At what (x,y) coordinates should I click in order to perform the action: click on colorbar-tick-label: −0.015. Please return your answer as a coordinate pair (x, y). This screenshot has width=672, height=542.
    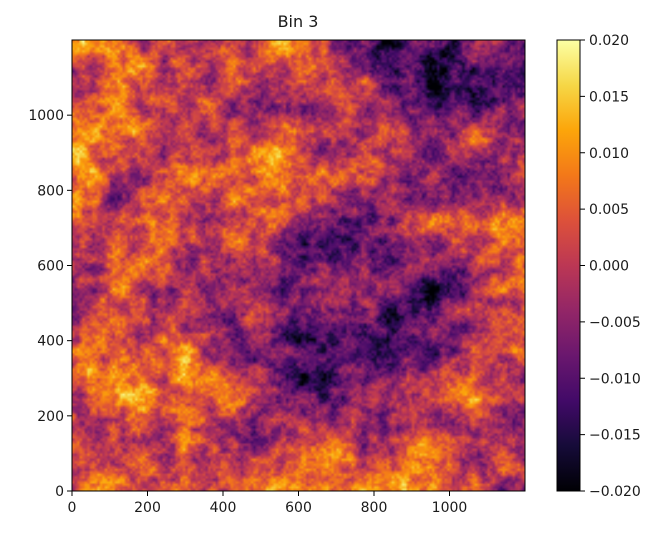
    Looking at the image, I should click on (615, 436).